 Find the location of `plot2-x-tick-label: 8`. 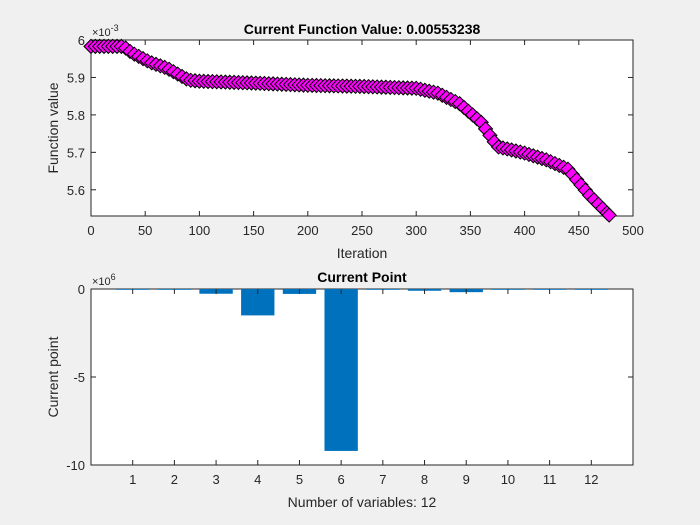

plot2-x-tick-label: 8 is located at coordinates (424, 479).